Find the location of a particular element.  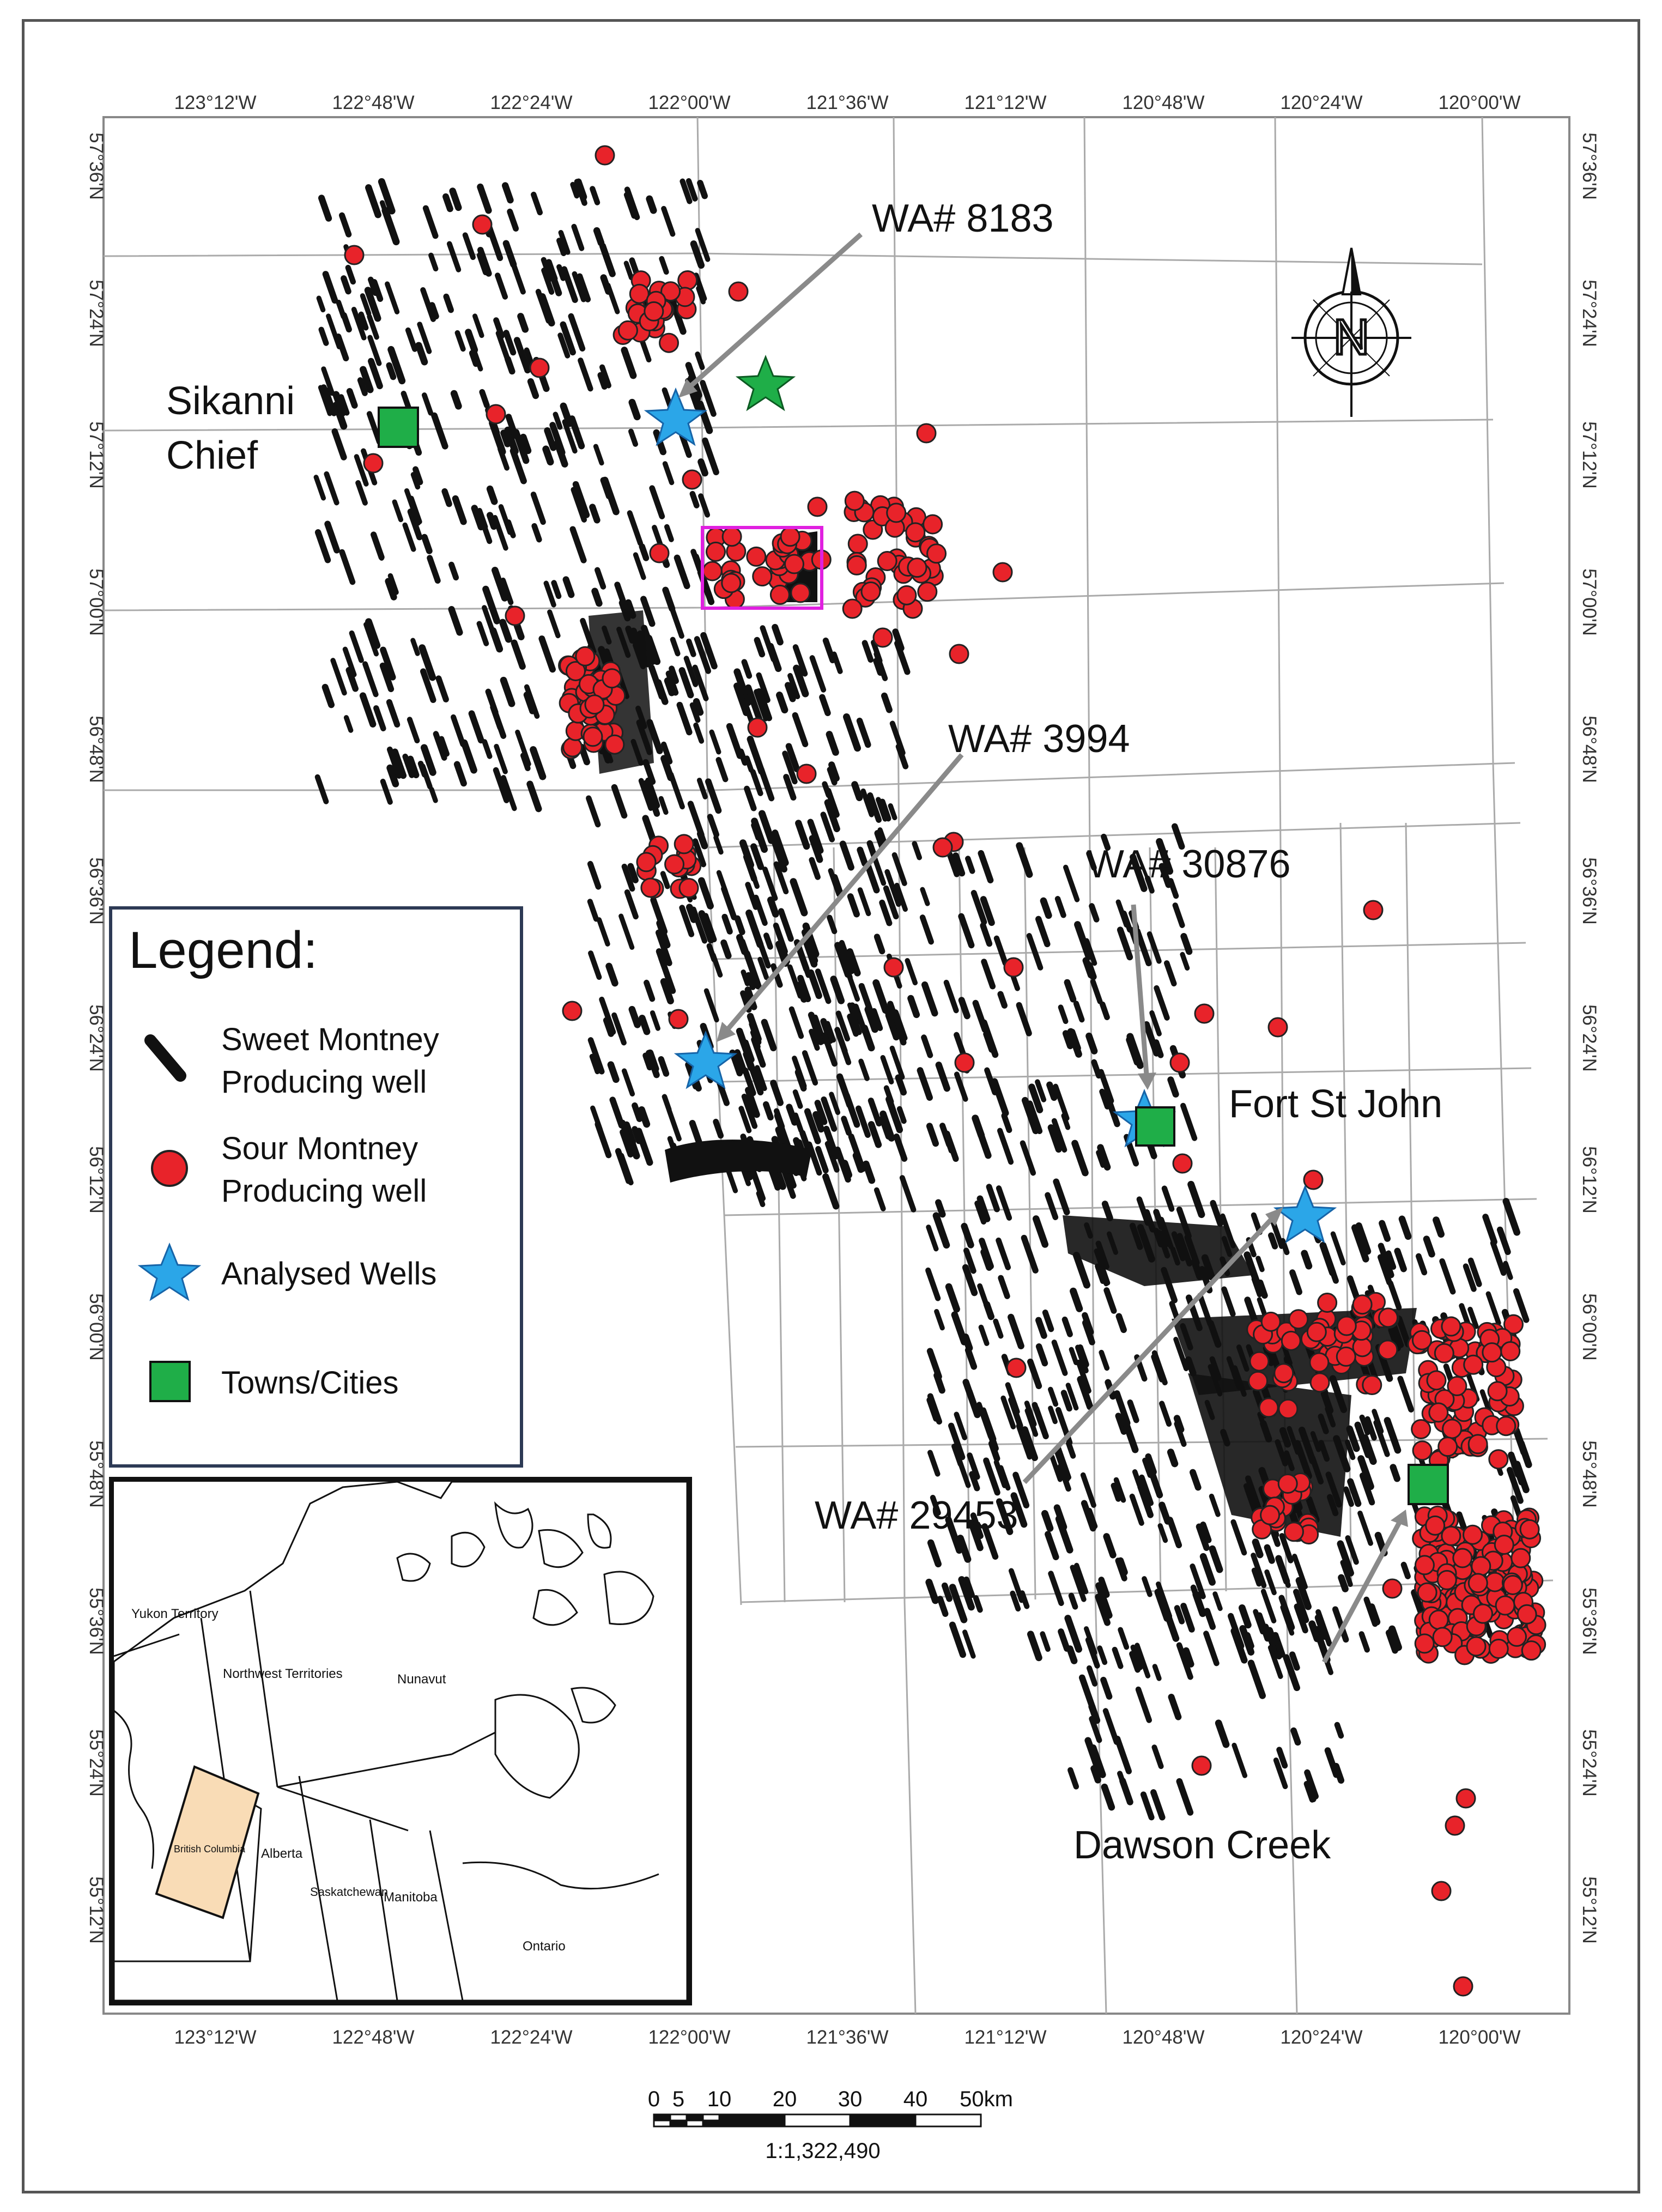

right-lat-tick: 56°12'N is located at coordinates (1589, 1180).